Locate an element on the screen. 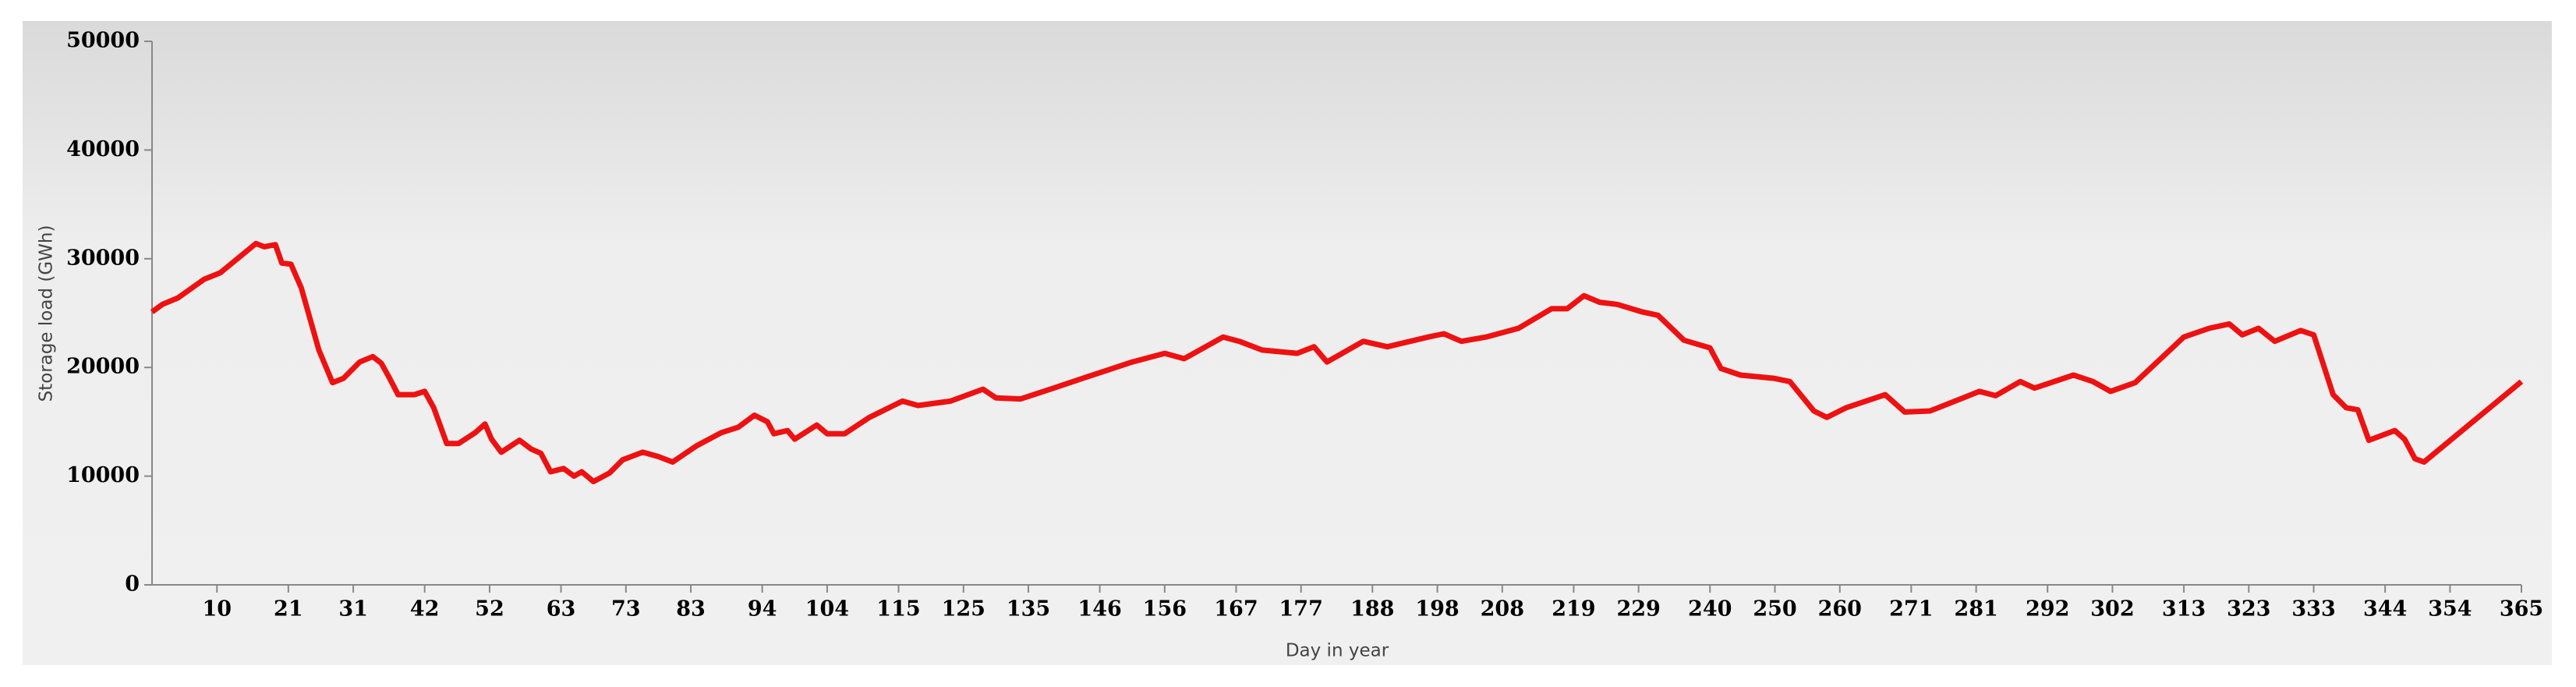  x-tick-label: 42 is located at coordinates (425, 609).